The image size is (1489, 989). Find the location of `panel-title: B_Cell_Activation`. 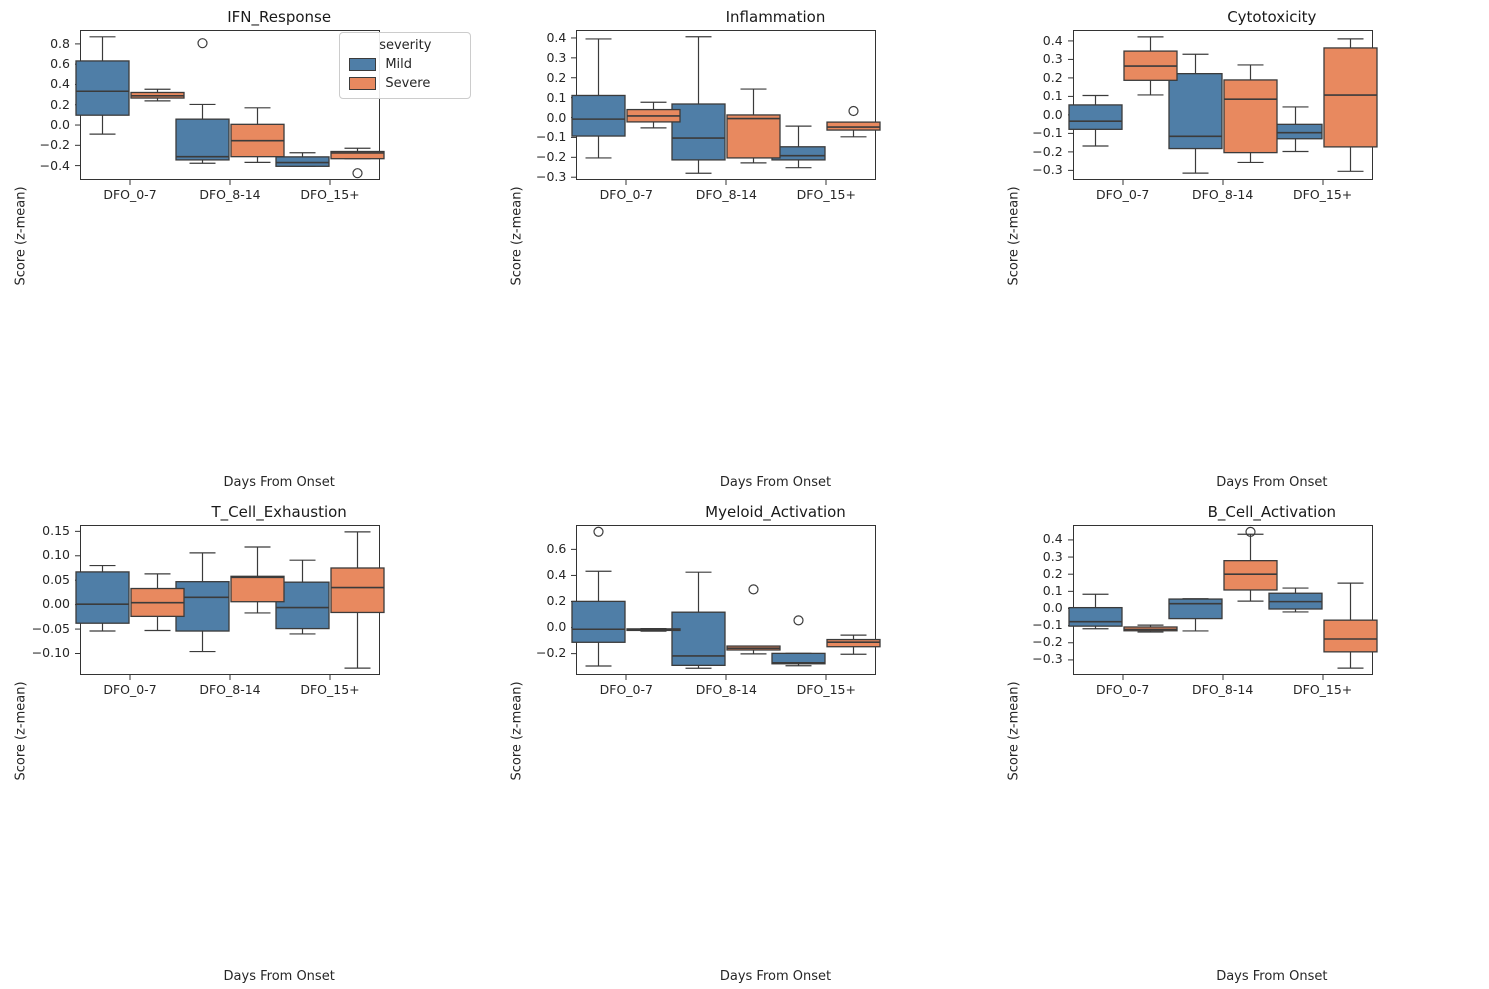

panel-title: B_Cell_Activation is located at coordinates (1272, 511).